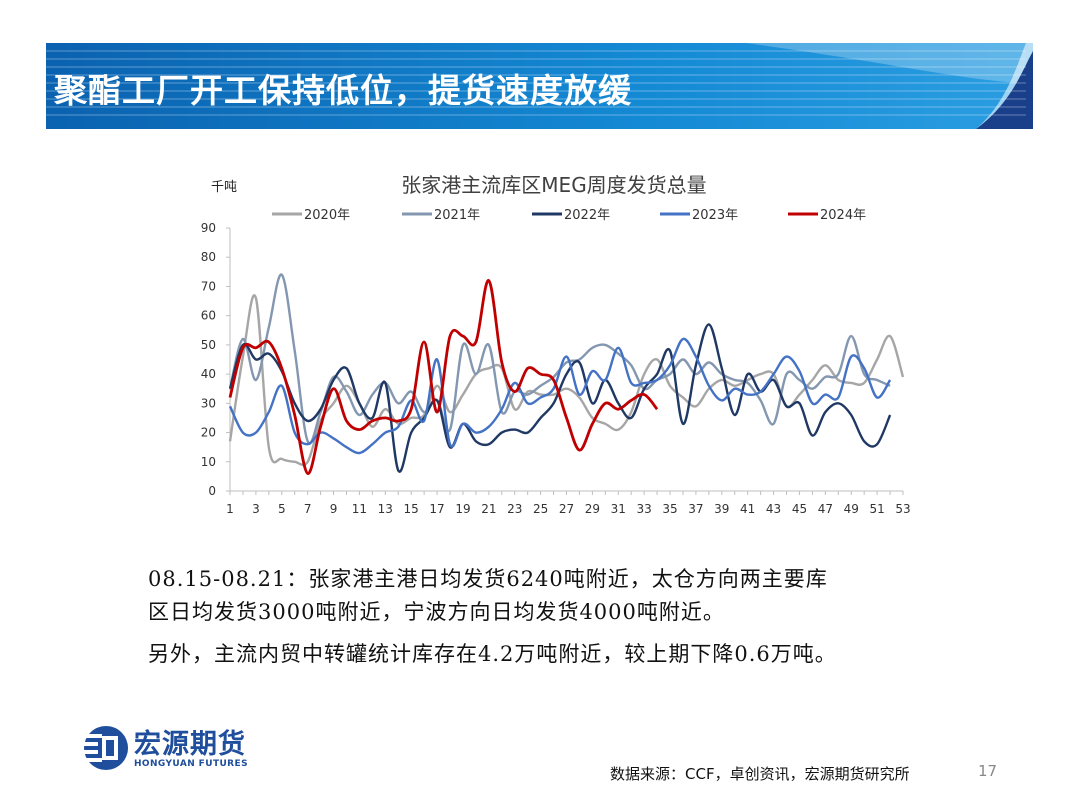  Describe the element at coordinates (669, 509) in the screenshot. I see `x-tick-label: 35` at that location.